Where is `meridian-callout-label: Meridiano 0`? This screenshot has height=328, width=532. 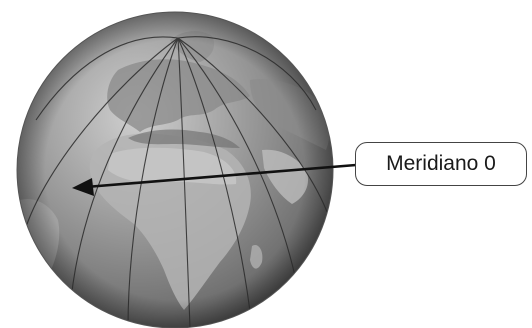
meridian-callout-label: Meridiano 0 is located at coordinates (441, 164).